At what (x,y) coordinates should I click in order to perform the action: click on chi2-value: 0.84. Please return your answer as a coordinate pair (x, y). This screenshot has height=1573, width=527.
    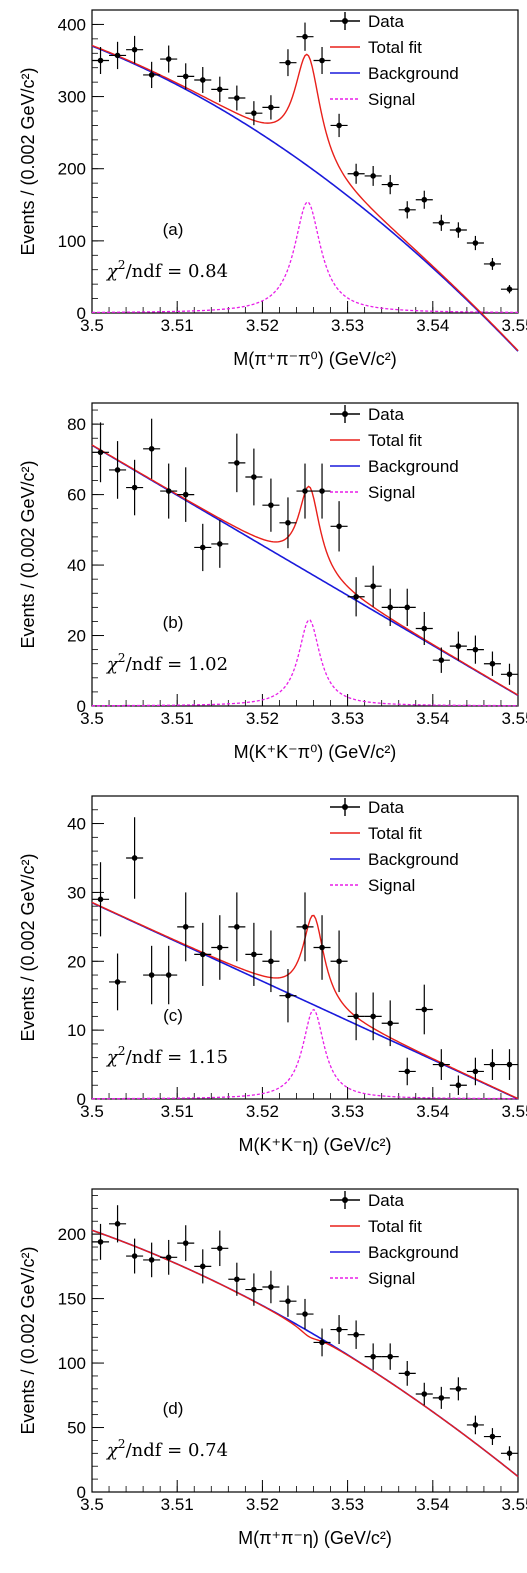
    Looking at the image, I should click on (208, 271).